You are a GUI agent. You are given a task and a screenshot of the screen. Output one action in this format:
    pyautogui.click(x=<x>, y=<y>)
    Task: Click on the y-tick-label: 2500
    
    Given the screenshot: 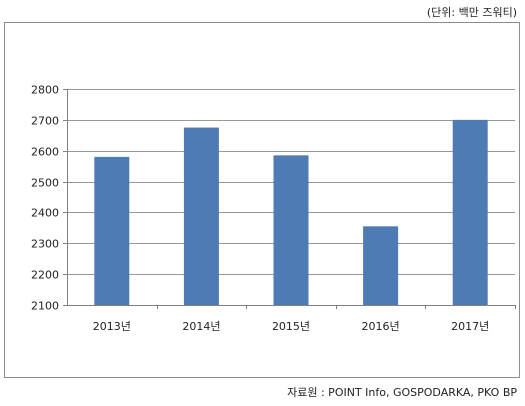 What is the action you would take?
    pyautogui.click(x=45, y=183)
    